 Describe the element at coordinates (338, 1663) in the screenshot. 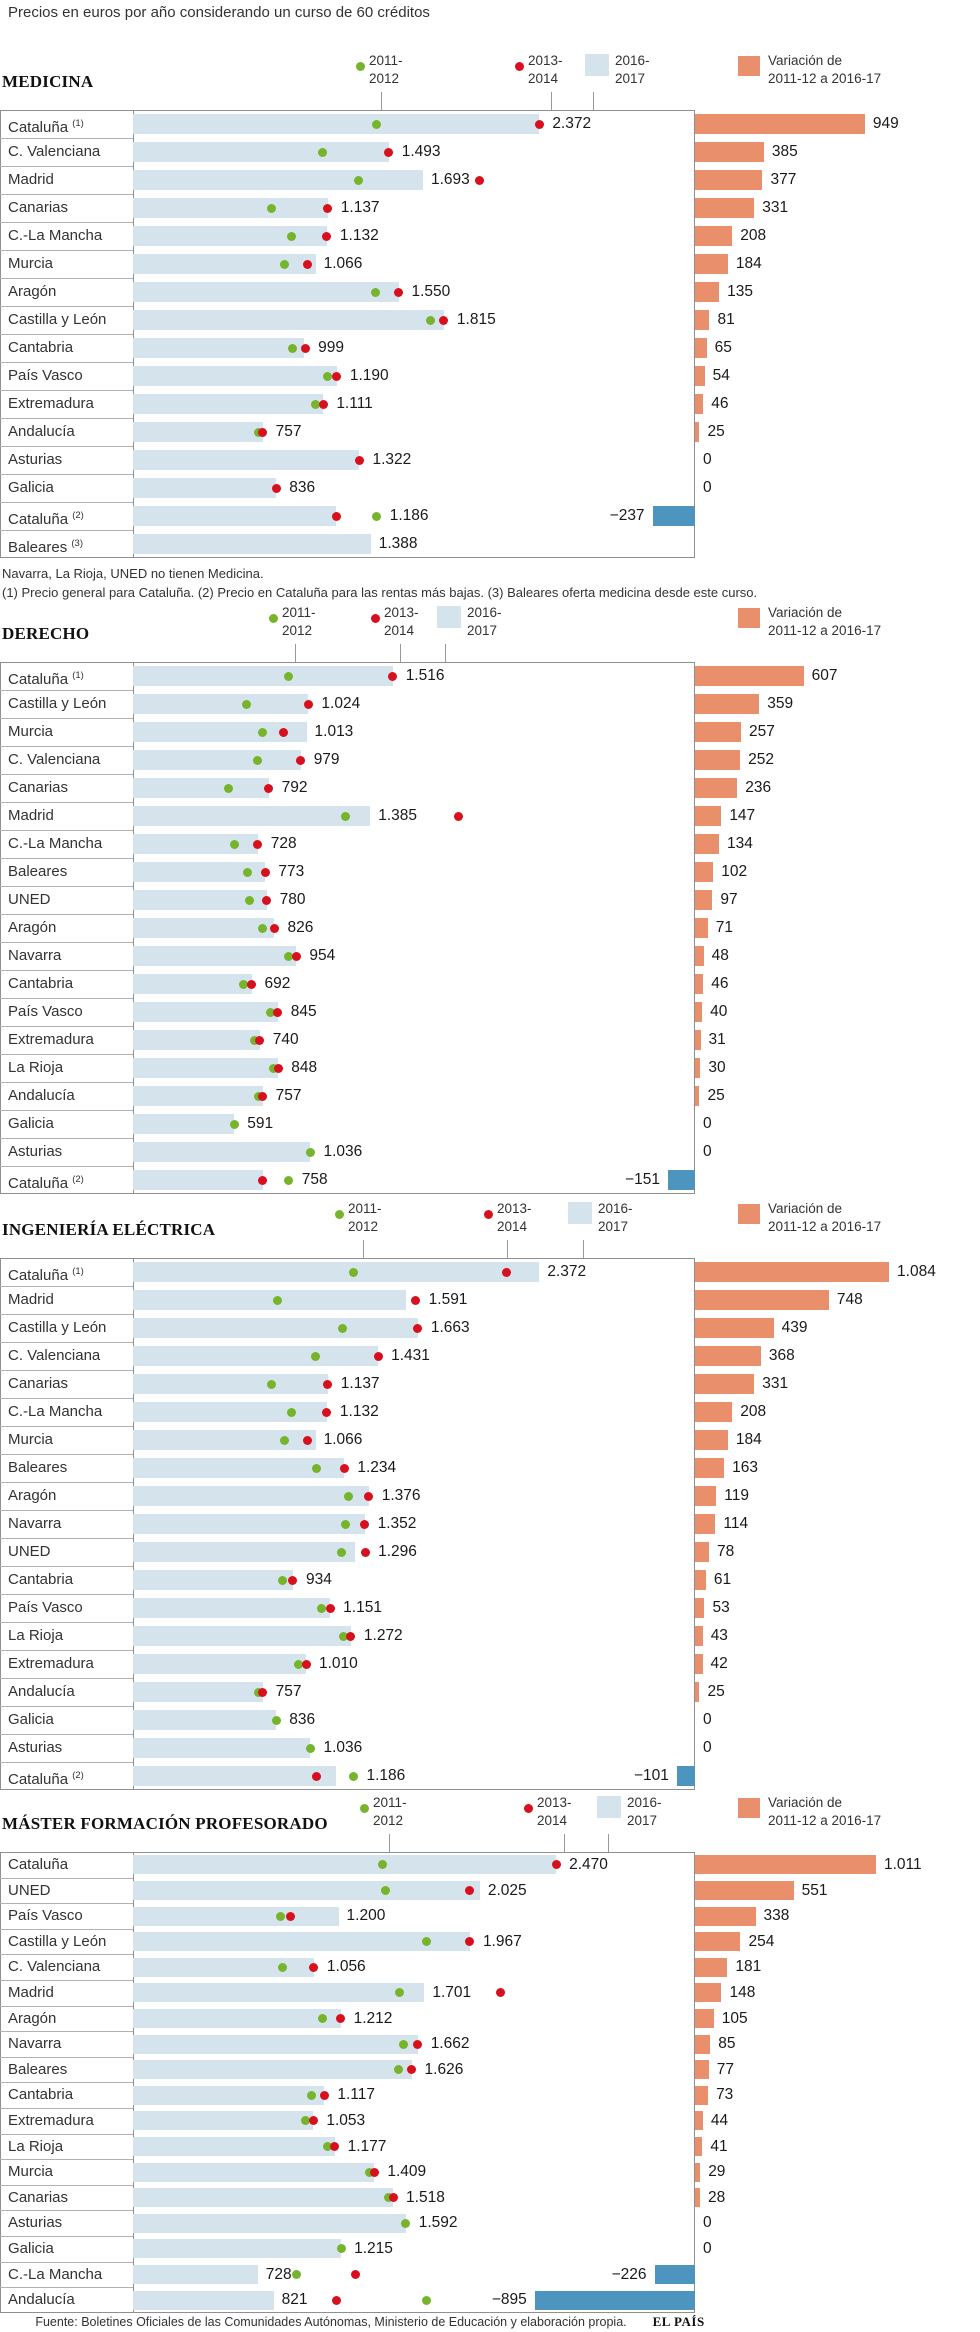

I see `price-label: 1.010` at that location.